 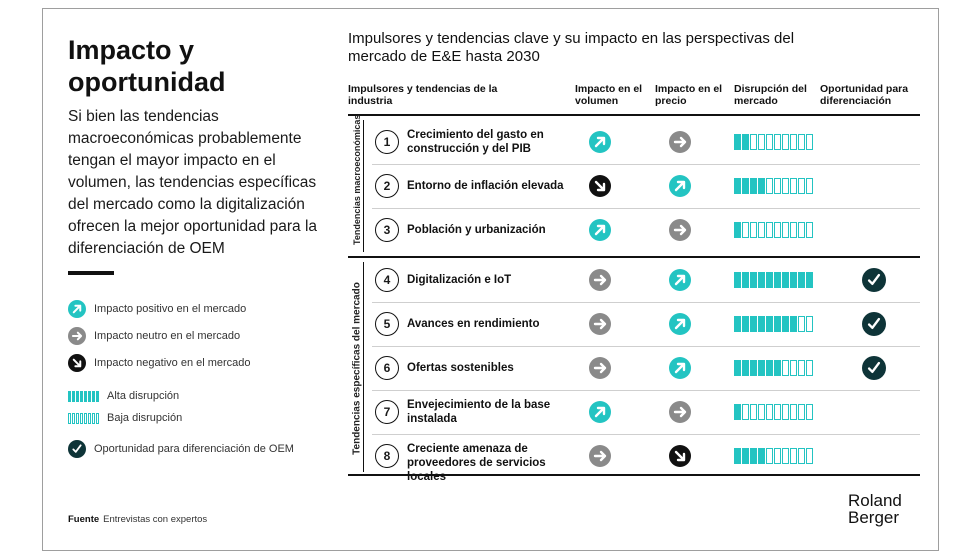 I want to click on col-head-disruption: Disrupción del mercado, so click(x=770, y=95).